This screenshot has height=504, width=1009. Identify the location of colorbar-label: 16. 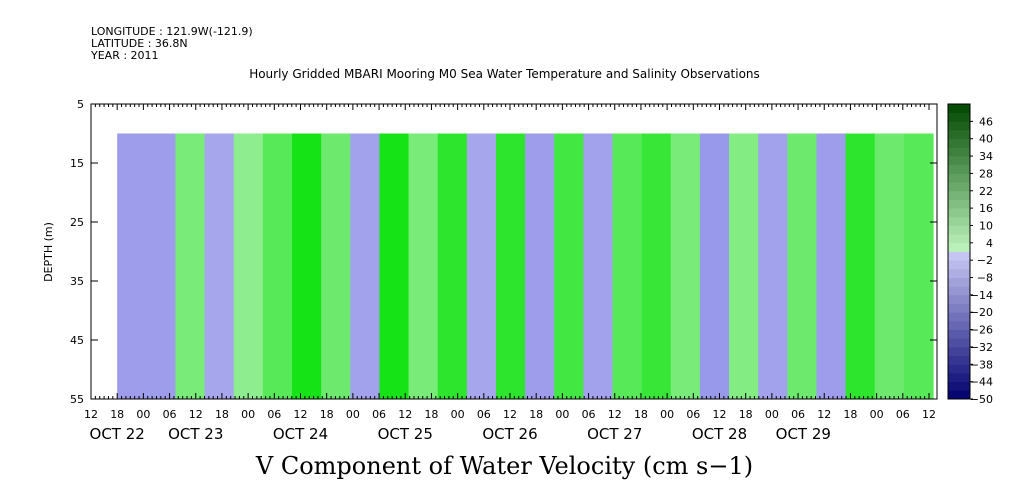
(986, 208).